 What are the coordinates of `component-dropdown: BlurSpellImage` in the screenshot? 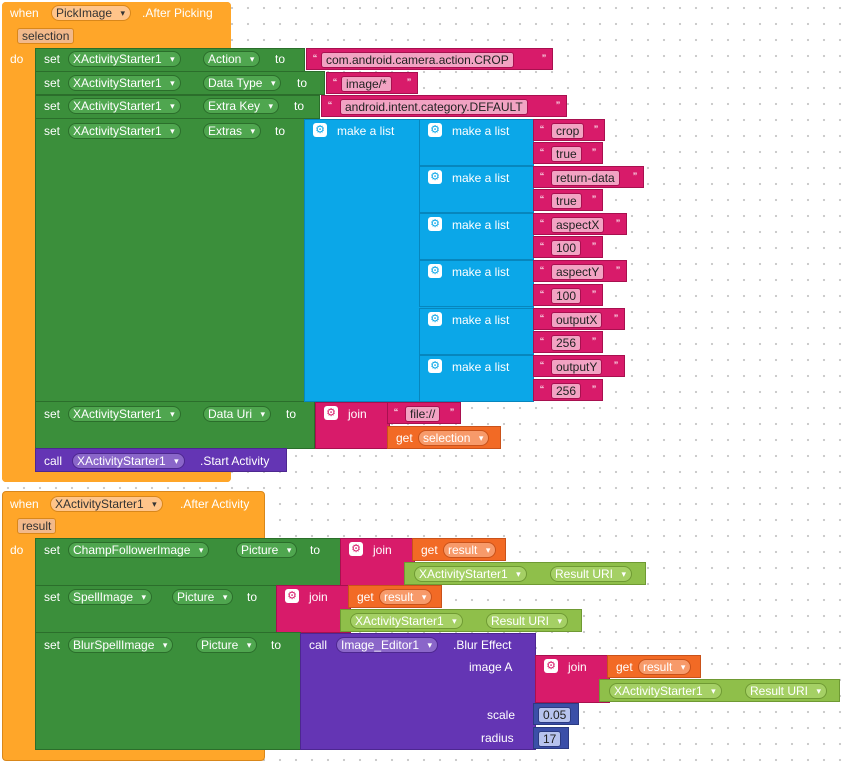 It's located at (121, 645).